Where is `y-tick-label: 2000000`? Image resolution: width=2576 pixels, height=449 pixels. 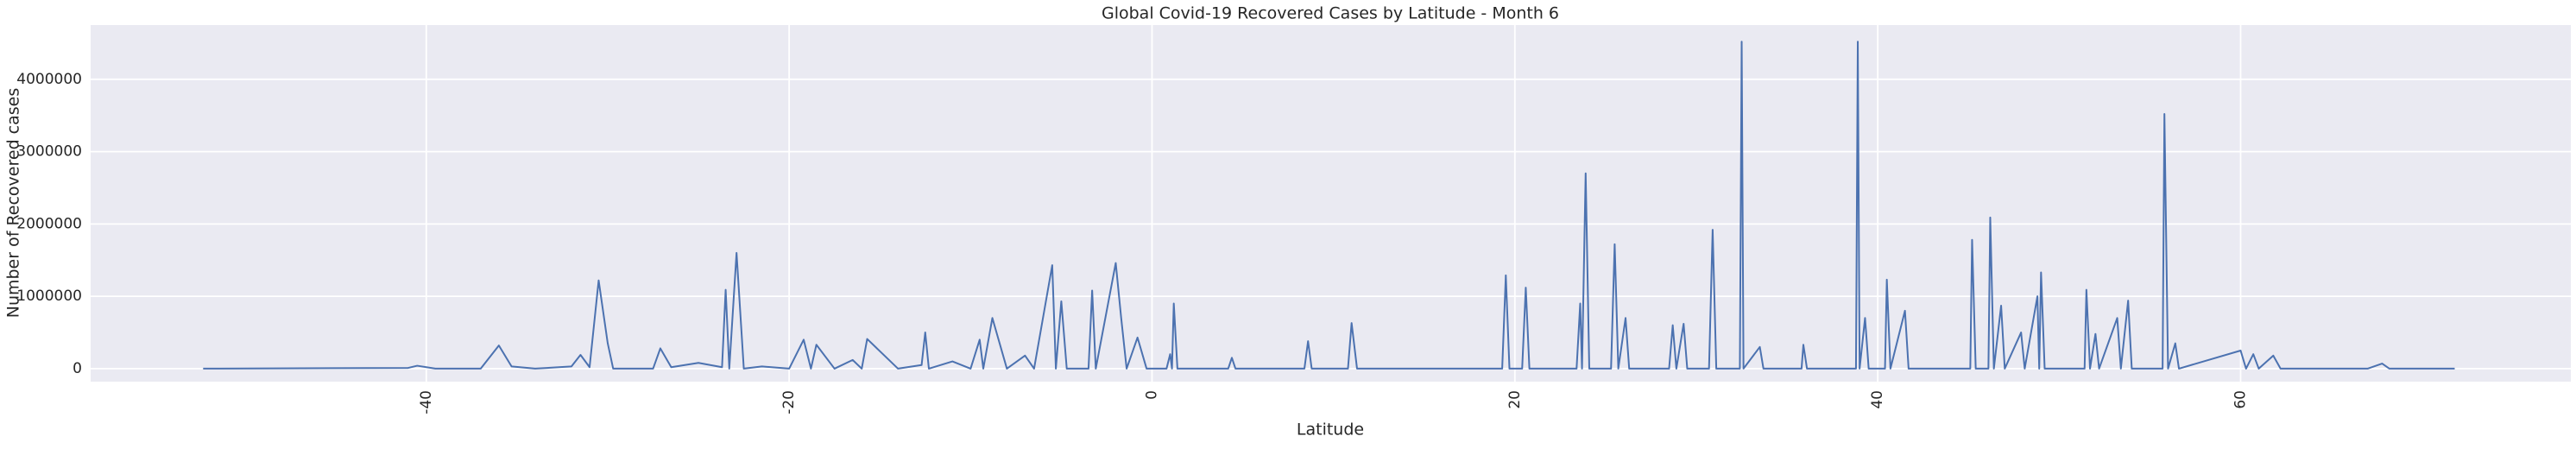
y-tick-label: 2000000 is located at coordinates (49, 223).